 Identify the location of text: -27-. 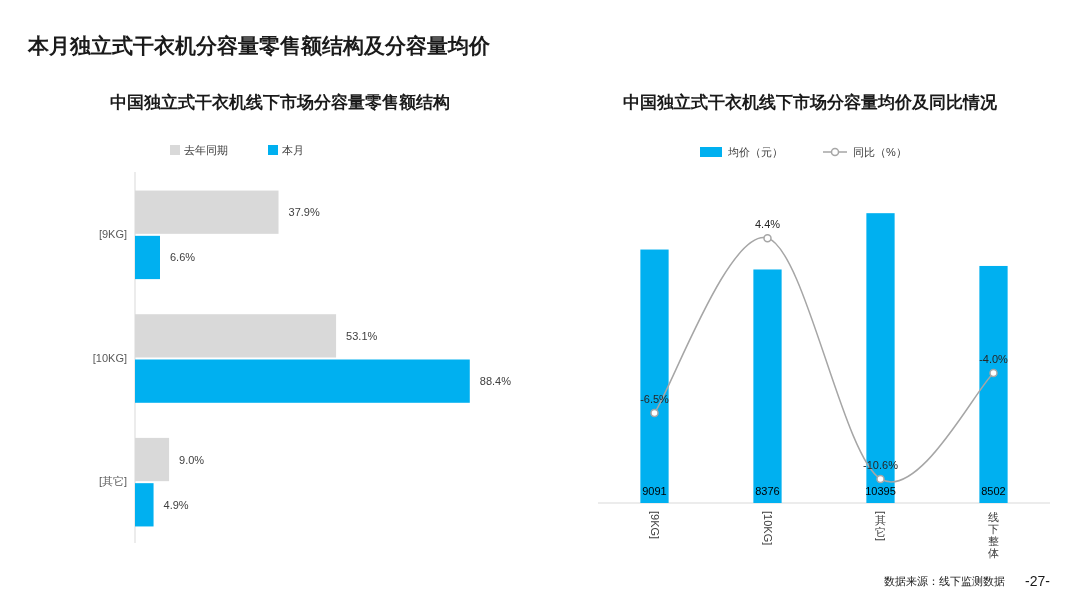
(1038, 581).